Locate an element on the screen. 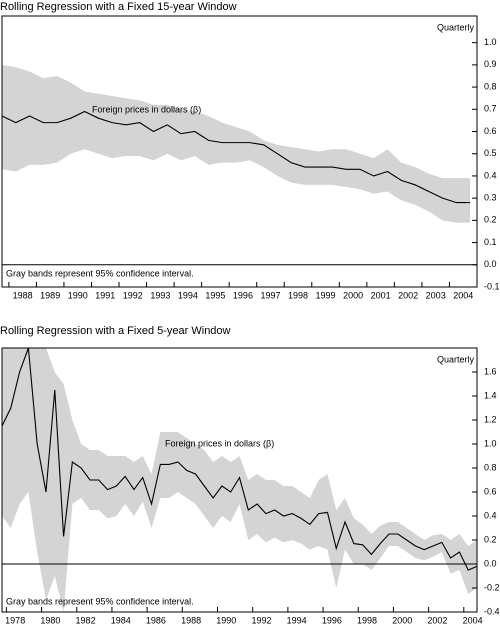  x-tick-label: 1997 is located at coordinates (270, 295).